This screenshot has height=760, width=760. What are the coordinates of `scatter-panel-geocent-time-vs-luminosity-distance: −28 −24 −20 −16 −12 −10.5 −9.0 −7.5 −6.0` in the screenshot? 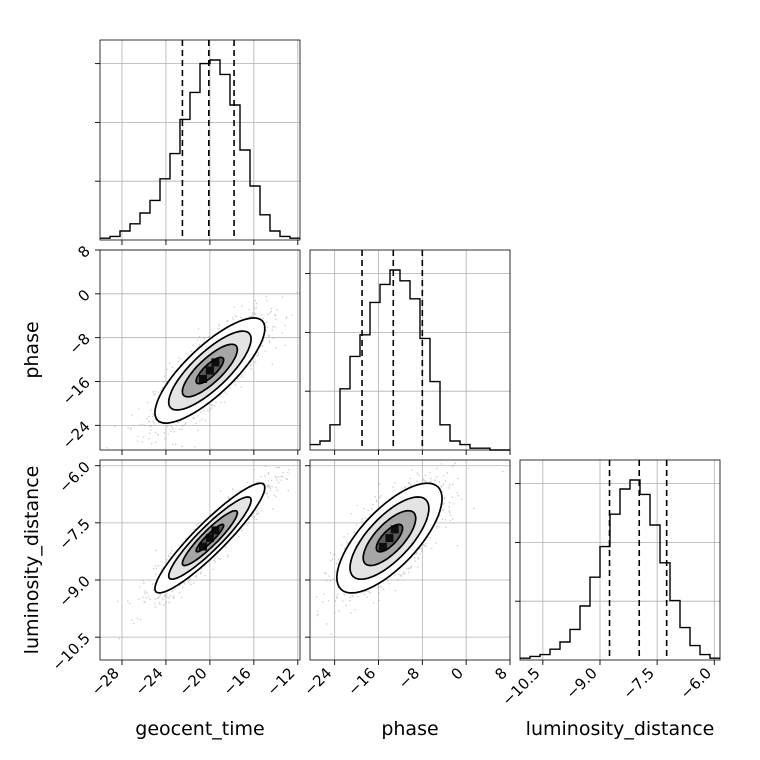 It's located at (174, 578).